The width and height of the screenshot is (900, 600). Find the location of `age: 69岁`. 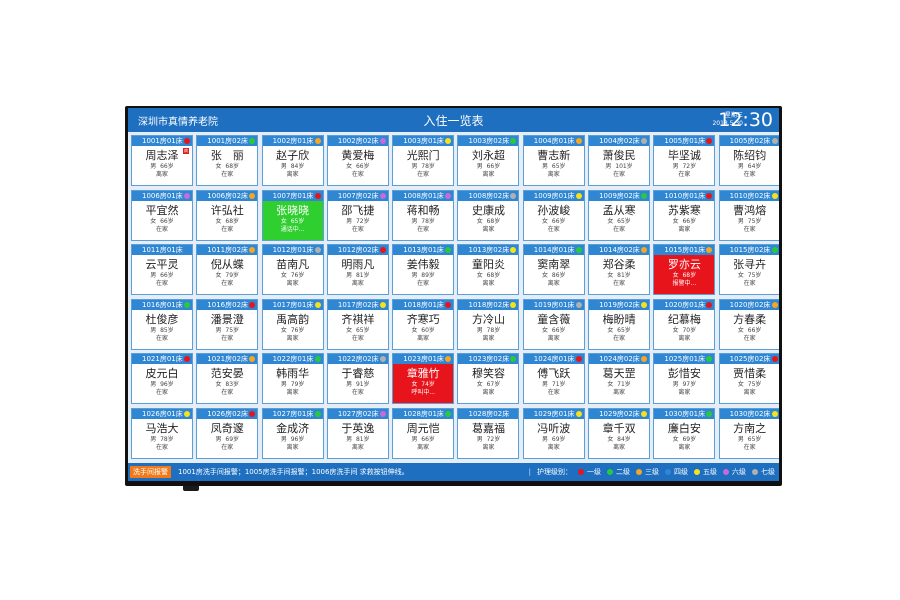

age: 69岁 is located at coordinates (558, 439).